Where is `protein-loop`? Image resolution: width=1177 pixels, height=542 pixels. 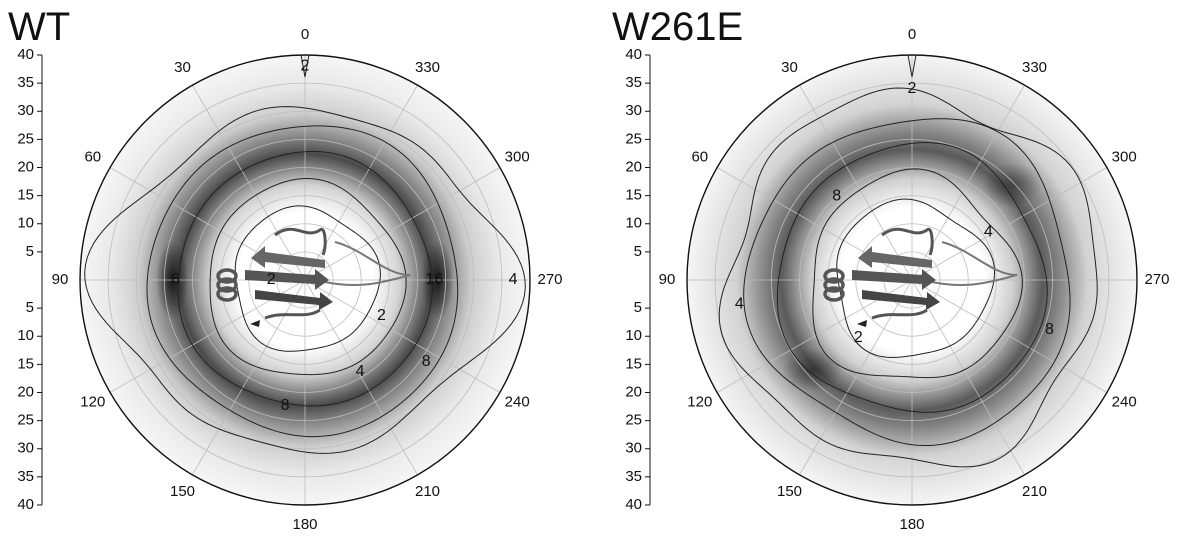
protein-loop is located at coordinates (295, 273).